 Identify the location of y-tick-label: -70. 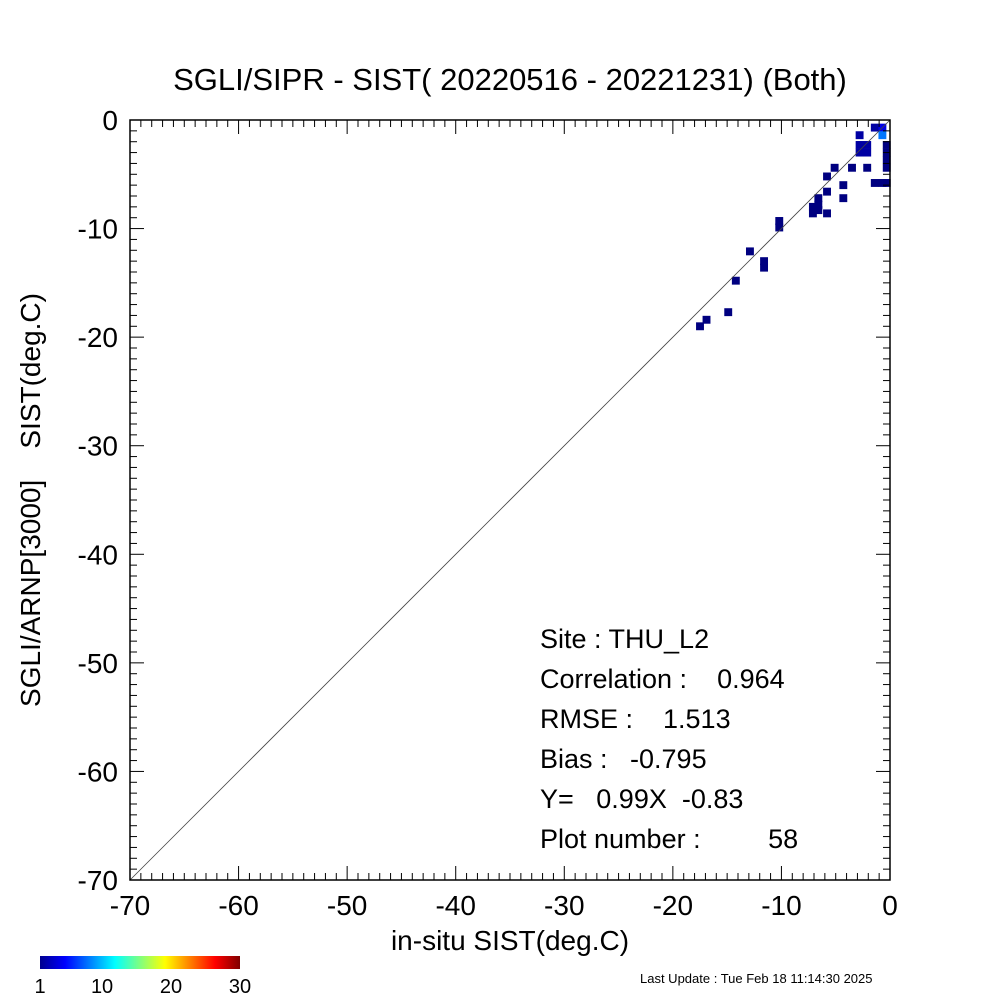
(98, 880).